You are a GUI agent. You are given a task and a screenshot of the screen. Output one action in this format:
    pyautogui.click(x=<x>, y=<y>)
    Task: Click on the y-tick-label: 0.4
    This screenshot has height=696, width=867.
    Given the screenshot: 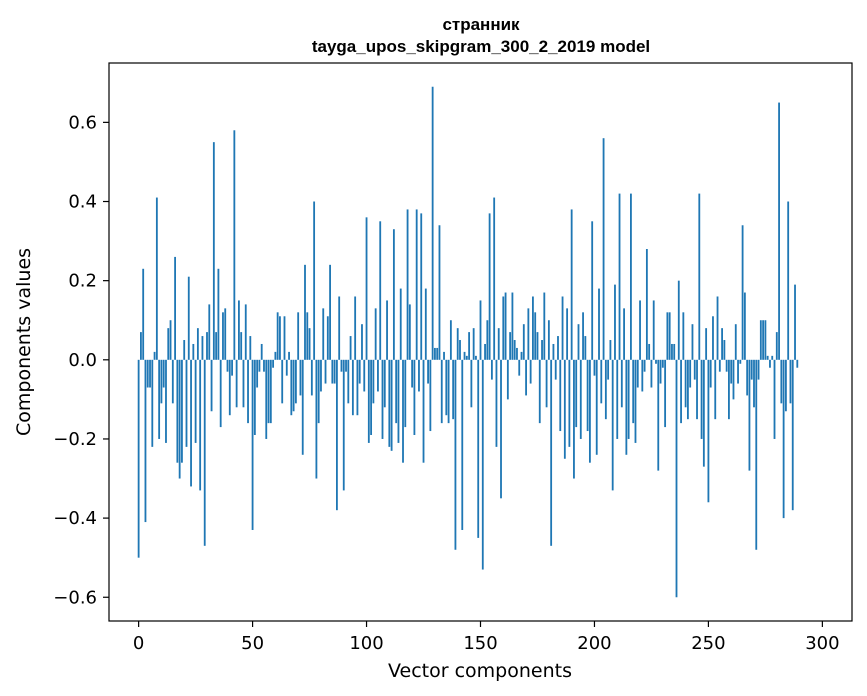 What is the action you would take?
    pyautogui.click(x=82, y=202)
    